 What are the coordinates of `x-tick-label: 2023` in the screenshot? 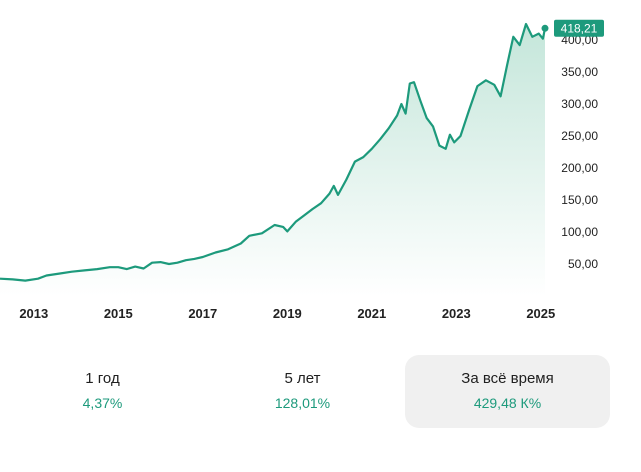 It's located at (456, 313).